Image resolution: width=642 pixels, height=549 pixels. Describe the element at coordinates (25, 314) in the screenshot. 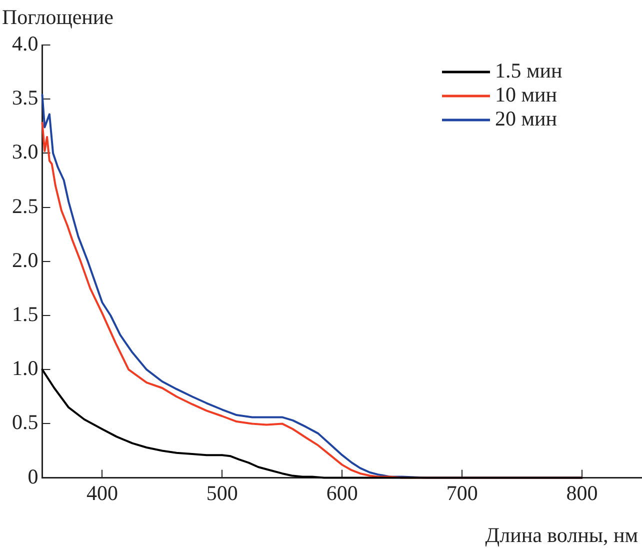

I see `y-tick-label: 1.5` at that location.